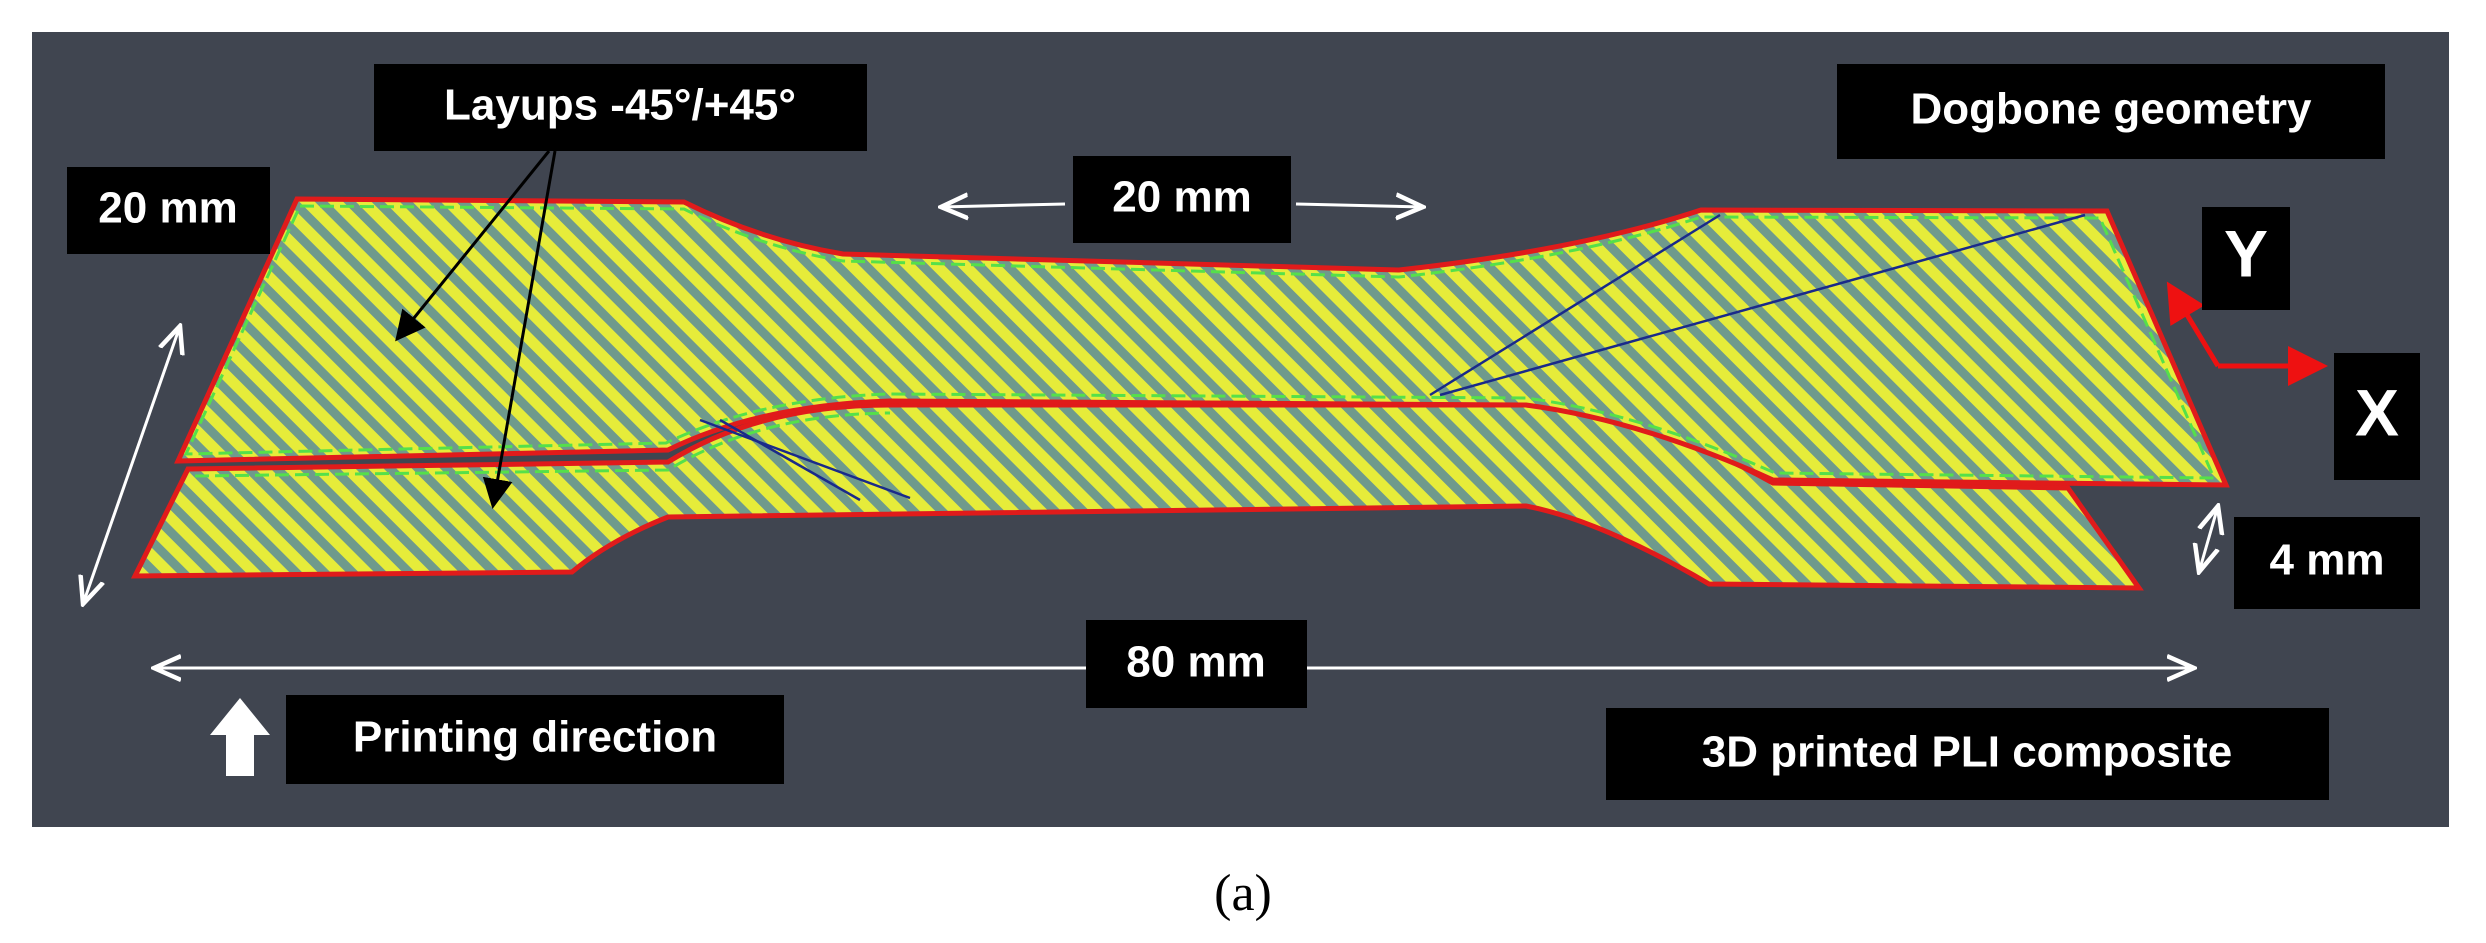 The width and height of the screenshot is (2486, 943). Describe the element at coordinates (2246, 253) in the screenshot. I see `label: Y` at that location.